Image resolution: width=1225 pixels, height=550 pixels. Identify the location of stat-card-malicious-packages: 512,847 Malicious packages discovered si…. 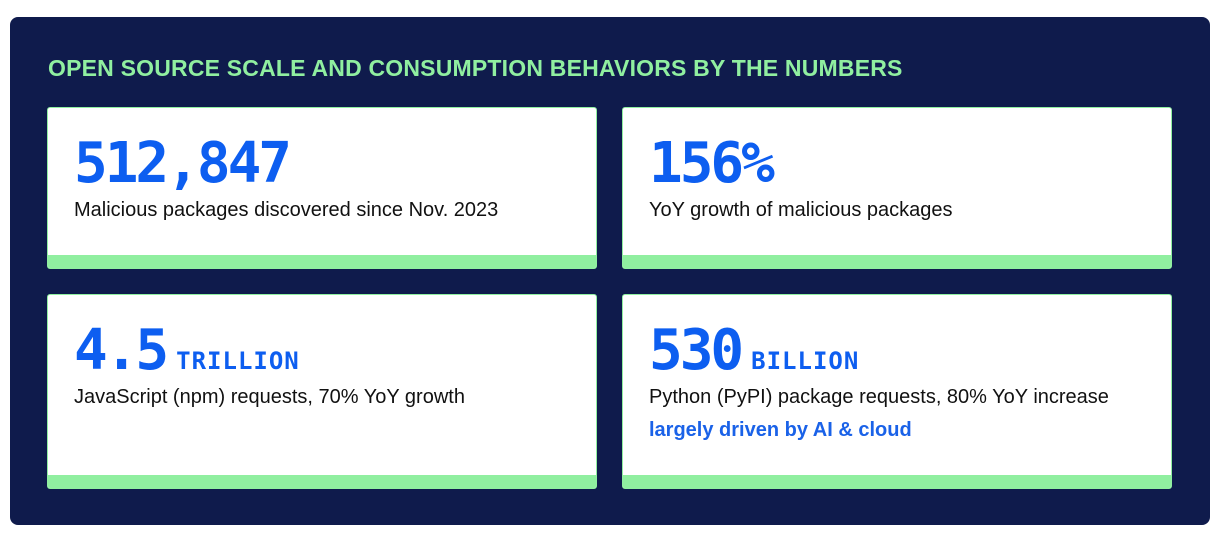
(322, 188).